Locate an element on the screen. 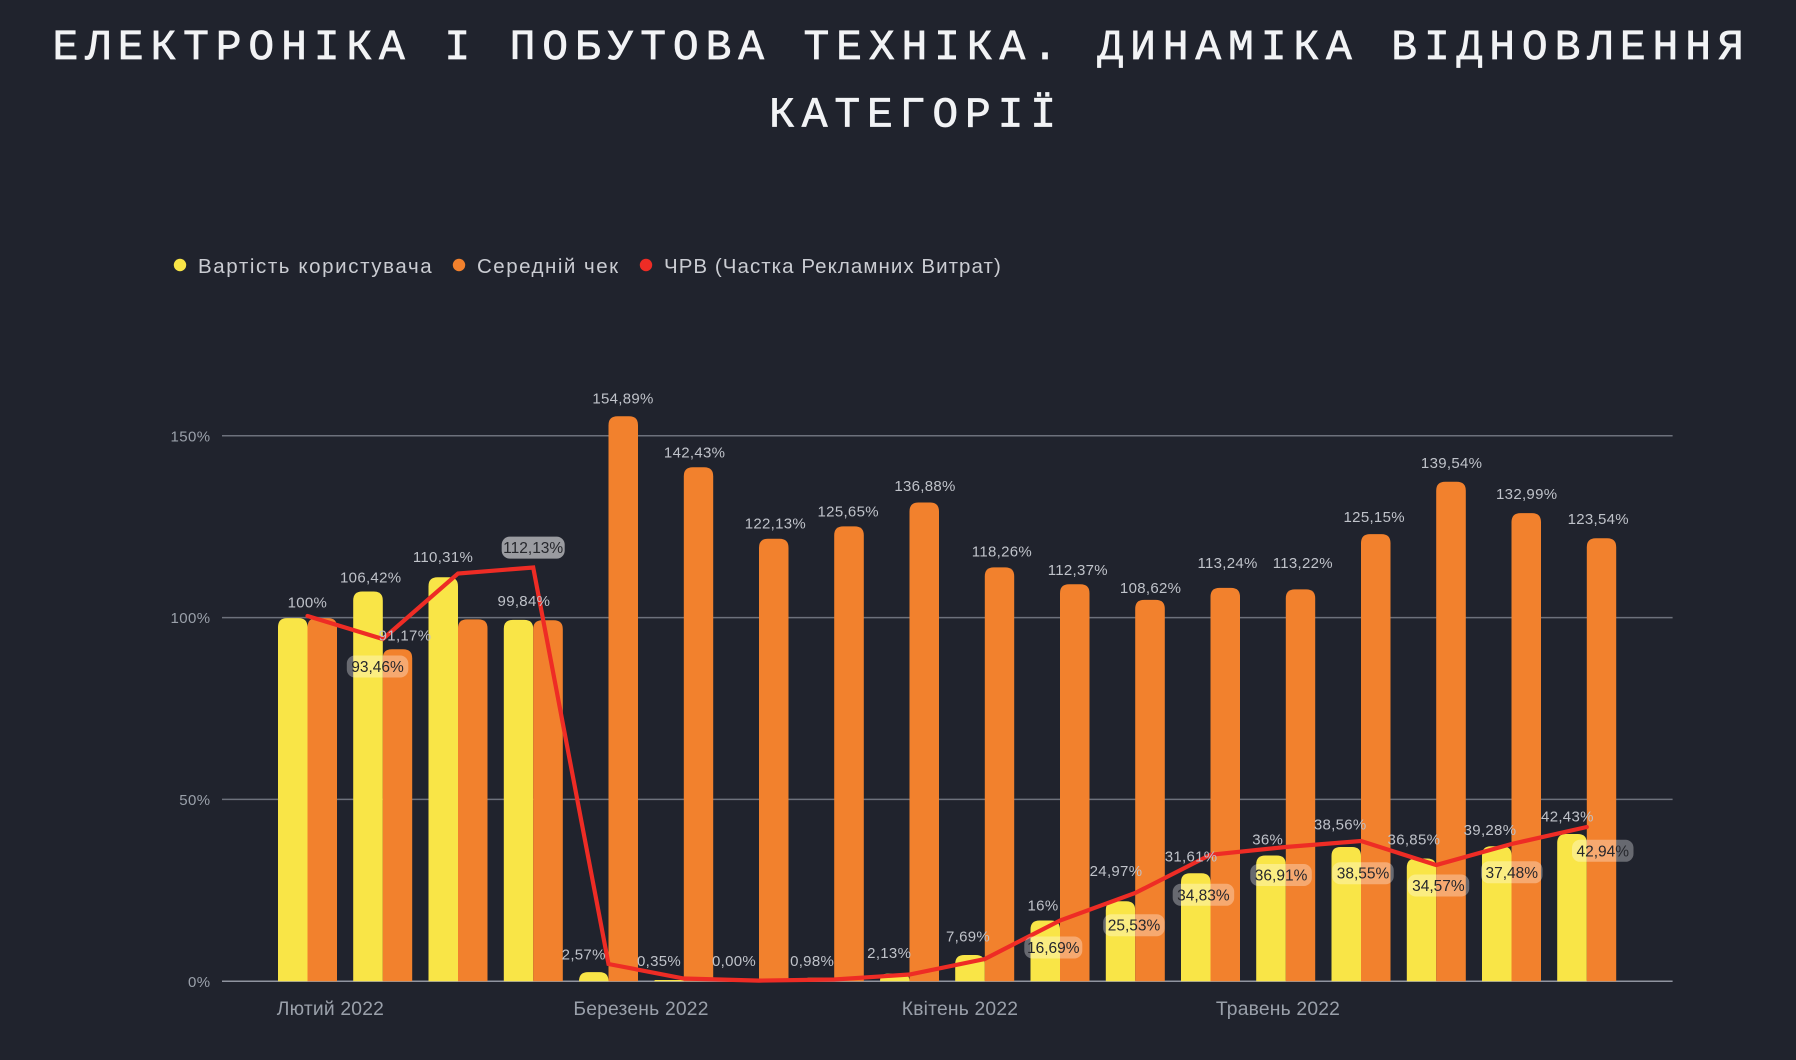  svg-text: 91,17% is located at coordinates (405, 636).